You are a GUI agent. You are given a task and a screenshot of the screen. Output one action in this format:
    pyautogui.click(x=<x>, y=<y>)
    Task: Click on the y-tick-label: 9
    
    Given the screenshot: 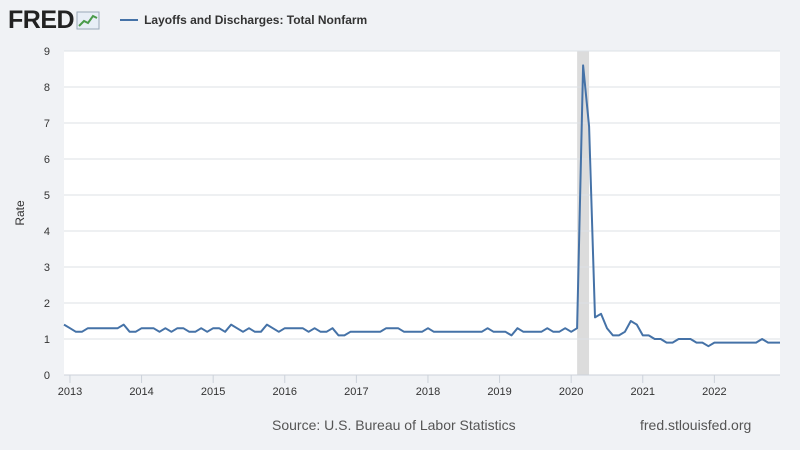 What is the action you would take?
    pyautogui.click(x=47, y=52)
    